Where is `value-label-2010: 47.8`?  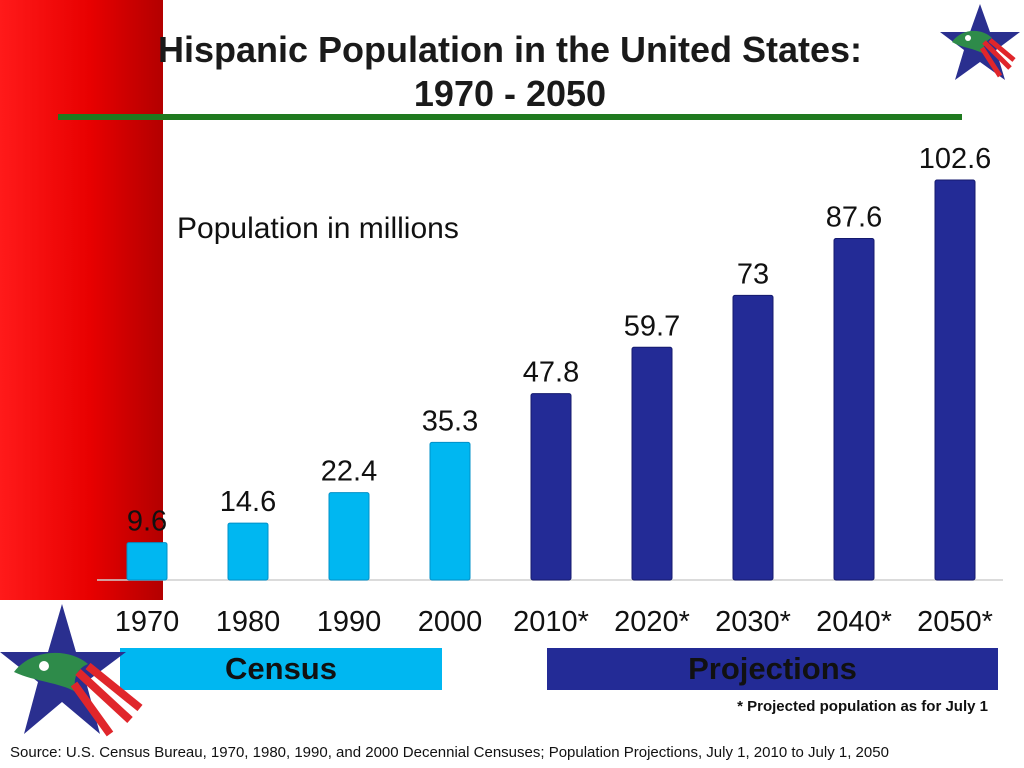 value-label-2010: 47.8 is located at coordinates (551, 373).